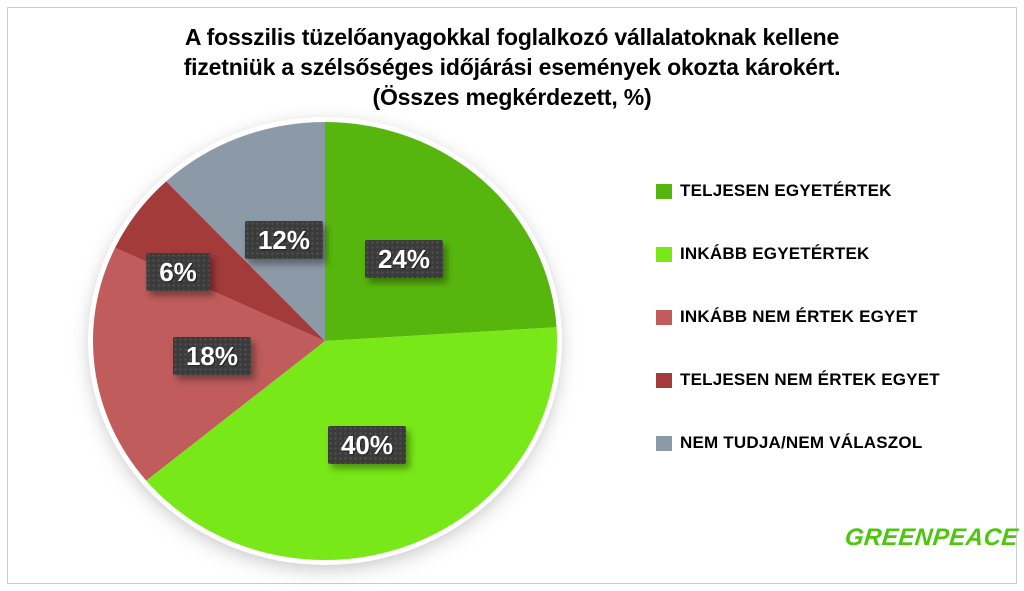 The image size is (1024, 591). I want to click on legend-swatch-teljesen-egyetertek, so click(664, 191).